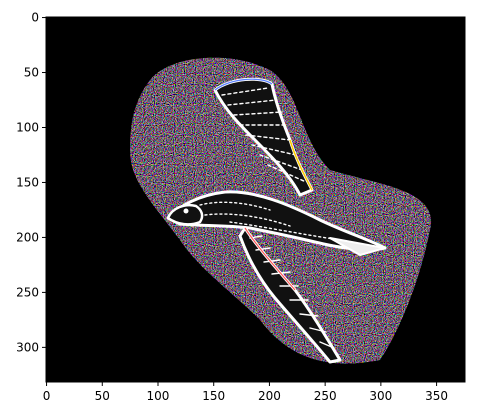 The height and width of the screenshot is (418, 478). I want to click on x-tick-label: 0, so click(47, 396).